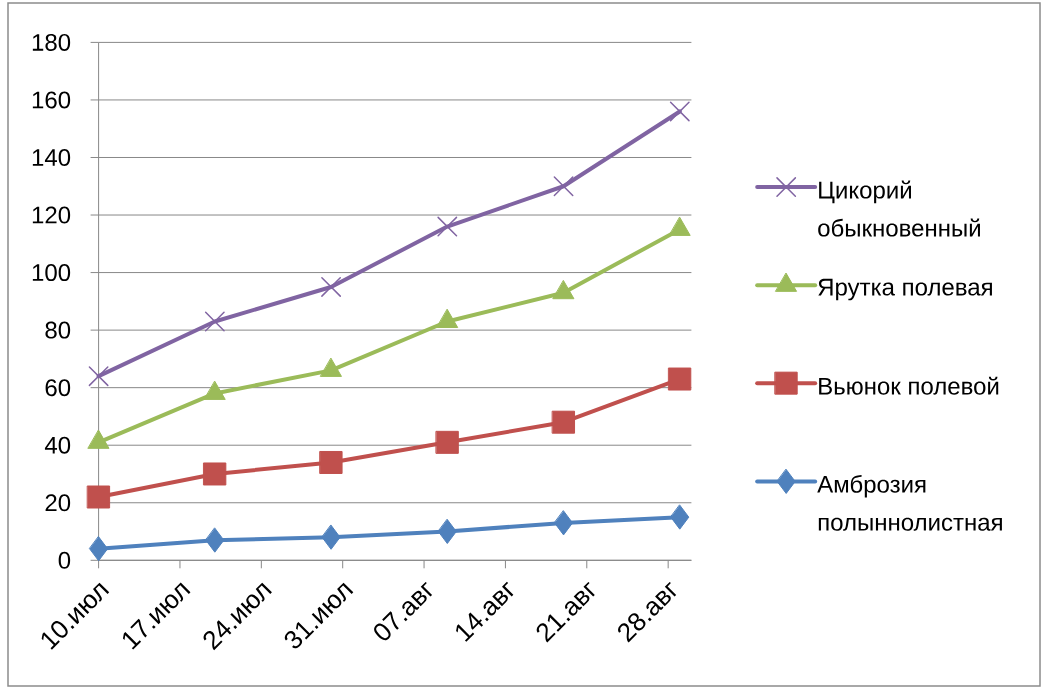  Describe the element at coordinates (51, 215) in the screenshot. I see `y-tick-label: 120` at that location.